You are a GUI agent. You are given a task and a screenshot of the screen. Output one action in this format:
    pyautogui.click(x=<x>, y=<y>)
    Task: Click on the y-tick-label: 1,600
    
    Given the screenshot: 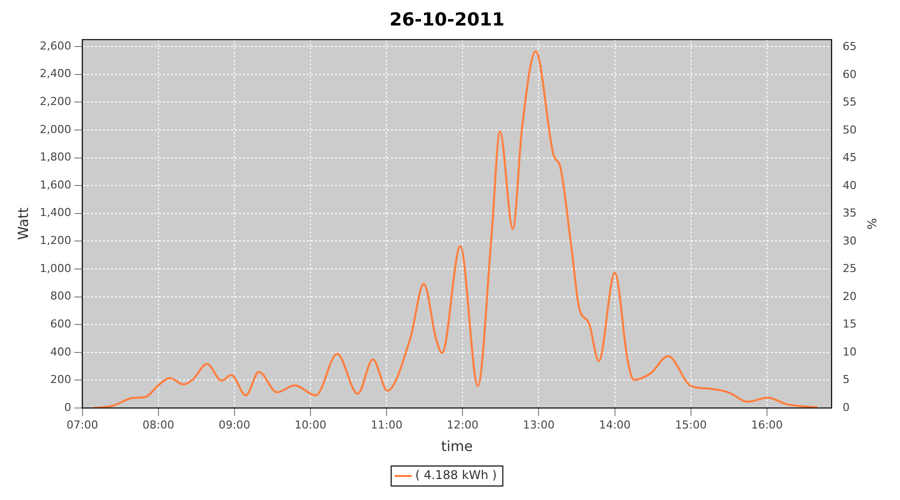 What is the action you would take?
    pyautogui.click(x=56, y=185)
    